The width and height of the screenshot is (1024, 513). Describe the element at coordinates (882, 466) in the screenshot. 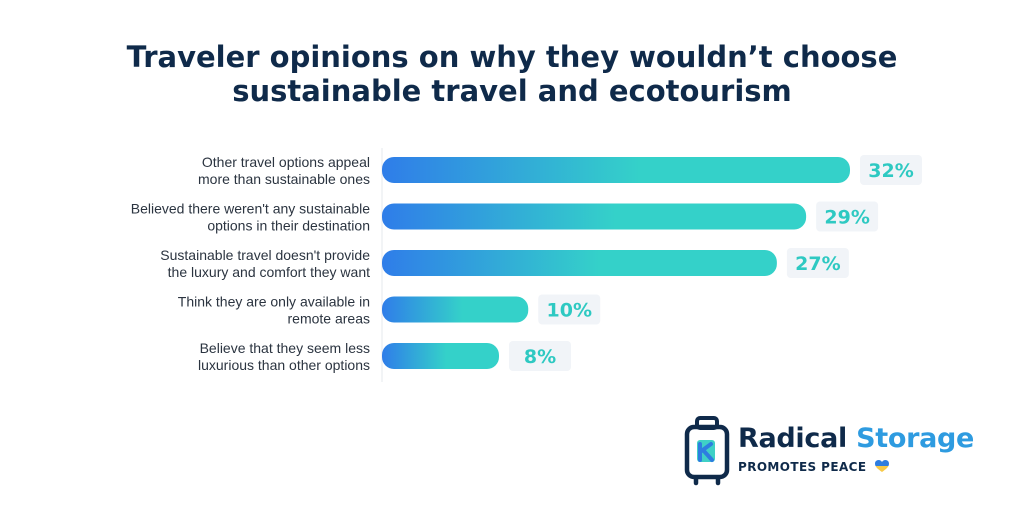

I see `heart-icon` at that location.